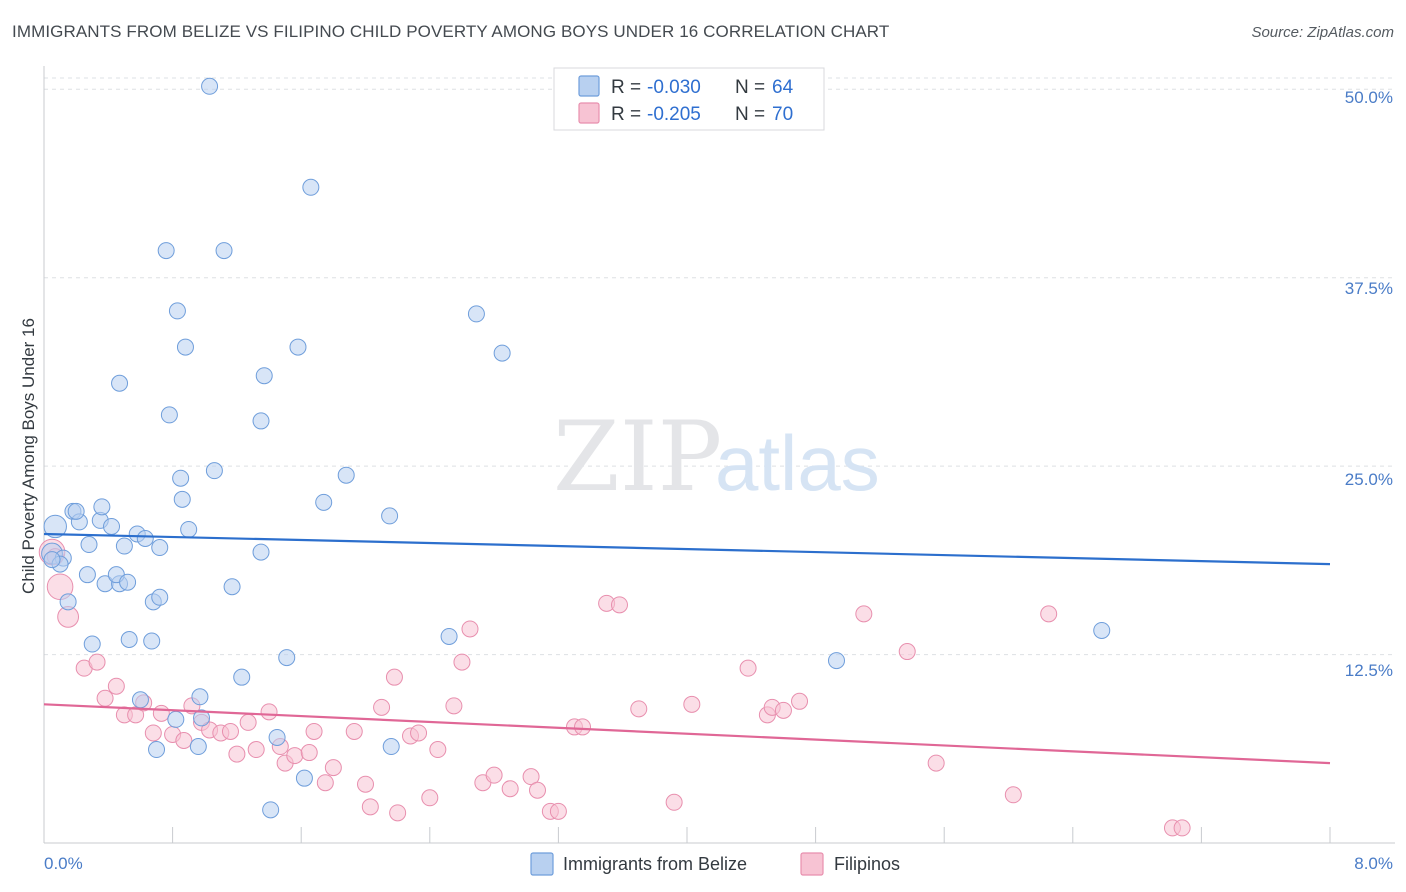  Describe the element at coordinates (797, 463) in the screenshot. I see `watermark-atlas: atlas` at that location.